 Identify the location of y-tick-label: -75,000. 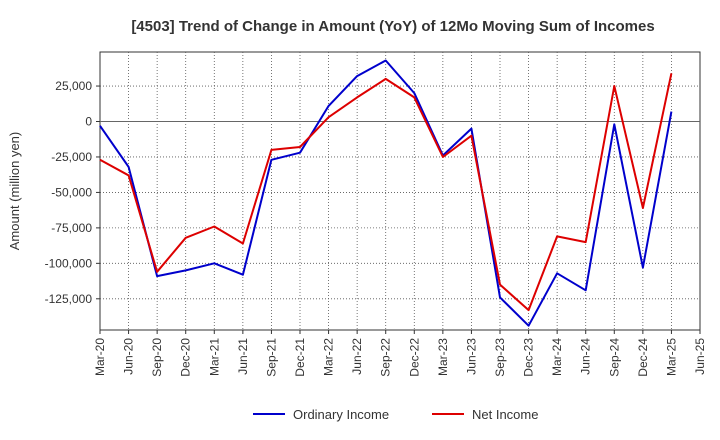
(71, 228).